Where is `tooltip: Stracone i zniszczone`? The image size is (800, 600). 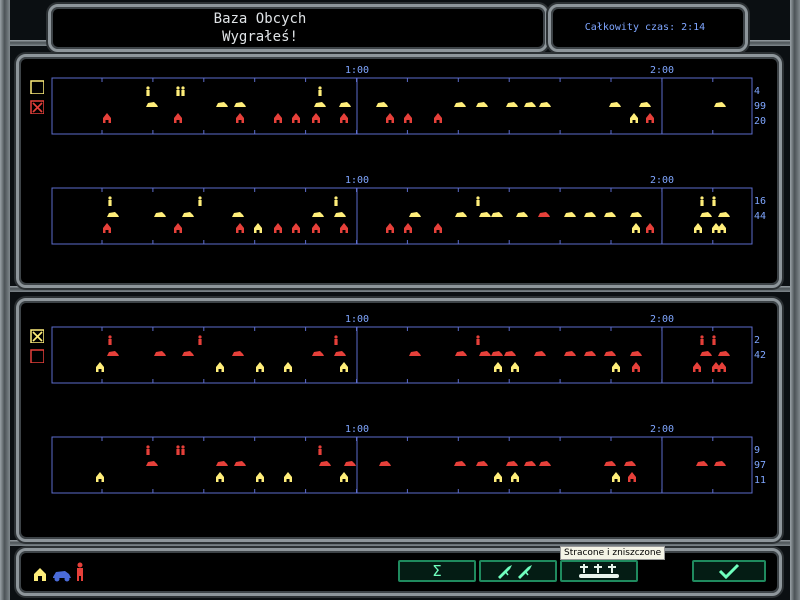 tooltip: Stracone i zniszczone is located at coordinates (613, 553).